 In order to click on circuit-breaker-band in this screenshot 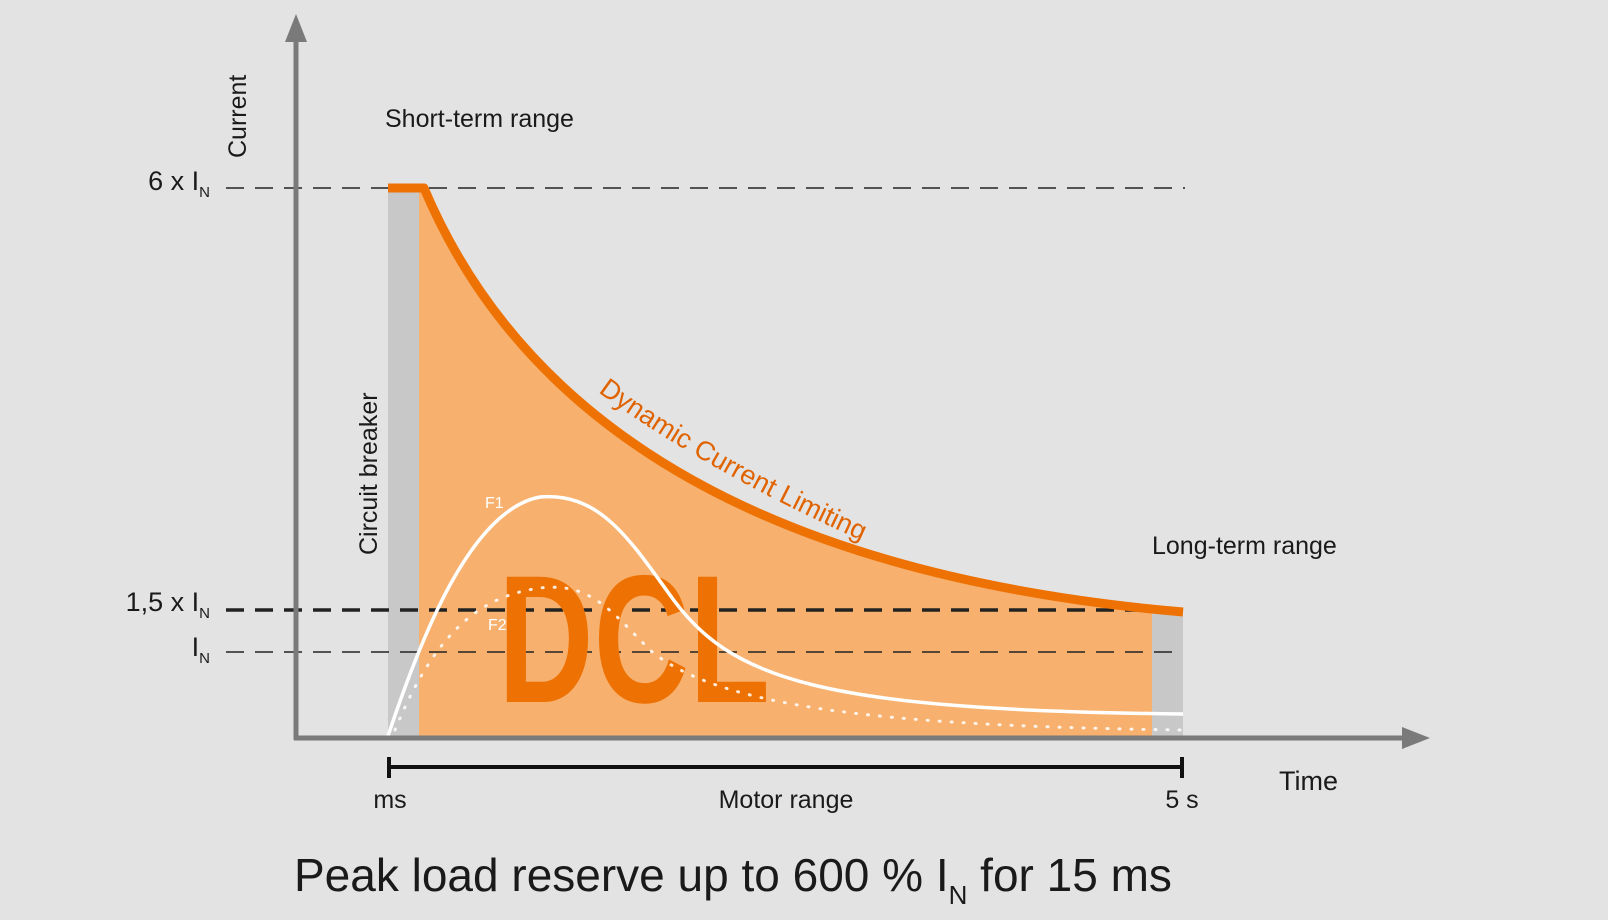, I will do `click(403, 463)`.